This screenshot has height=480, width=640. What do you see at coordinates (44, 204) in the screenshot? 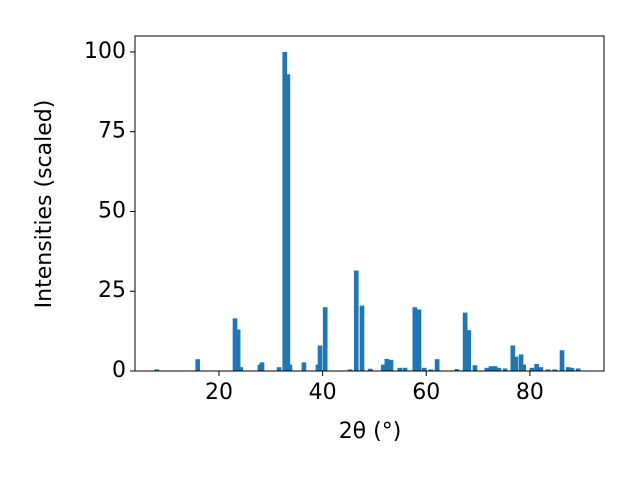
I see `y-axis-label: Intensities (scaled)` at bounding box center [44, 204].